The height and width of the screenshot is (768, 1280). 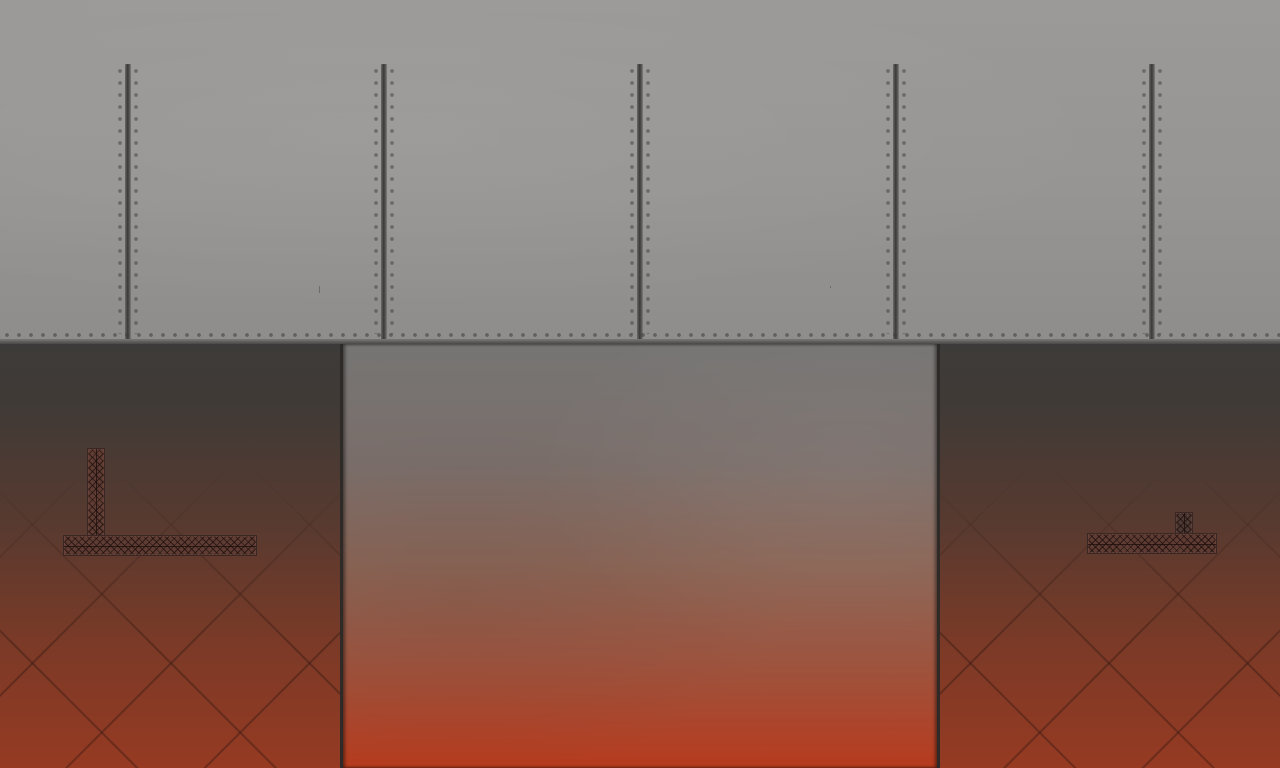 What do you see at coordinates (160, 545) in the screenshot?
I see `left-girder-platform` at bounding box center [160, 545].